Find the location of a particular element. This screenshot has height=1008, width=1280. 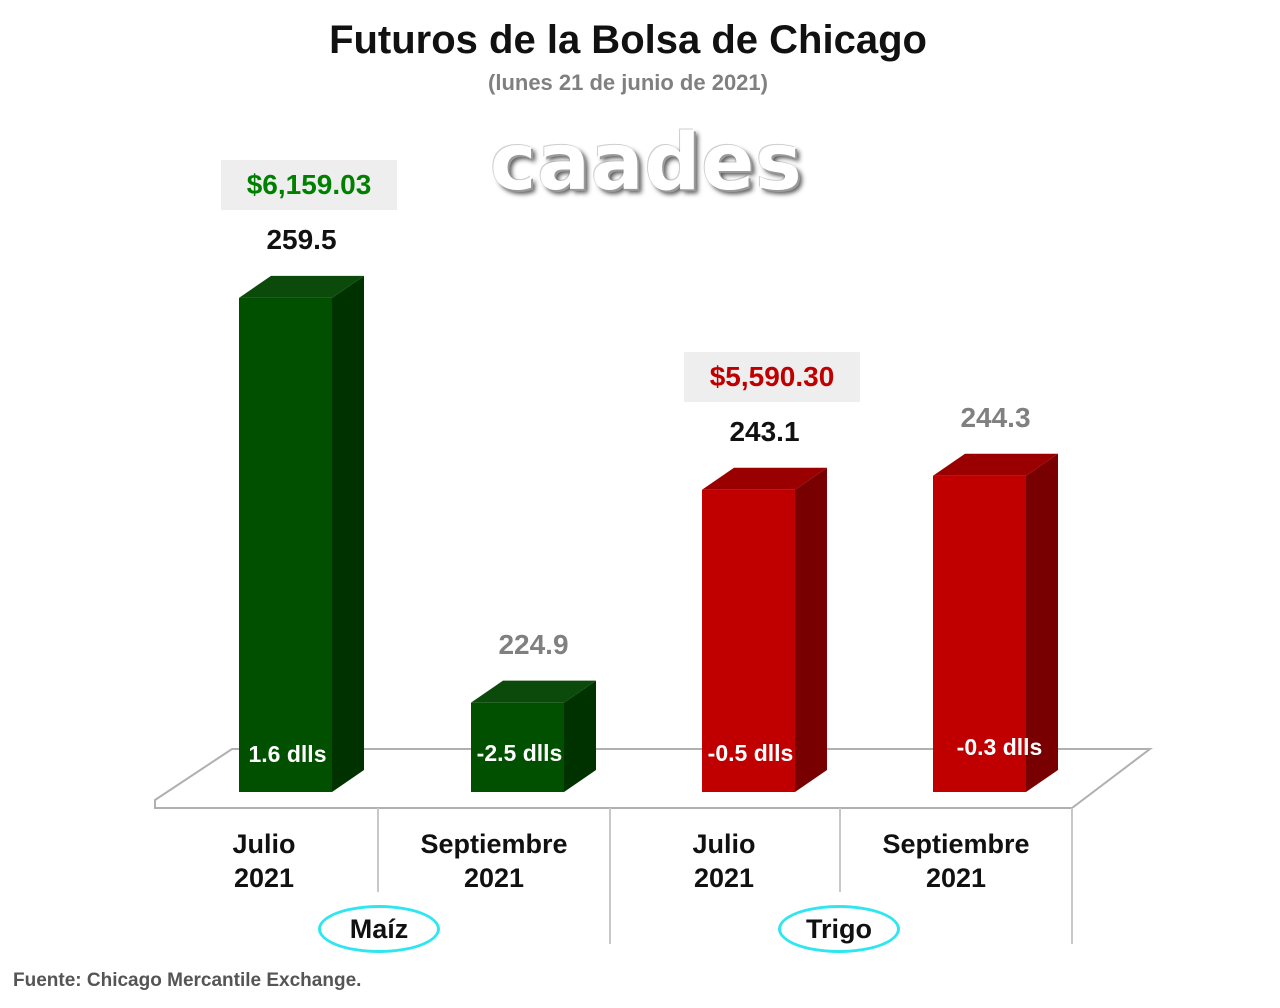

source-note: Fuente: Chicago Mercantile Exchange. is located at coordinates (187, 980).